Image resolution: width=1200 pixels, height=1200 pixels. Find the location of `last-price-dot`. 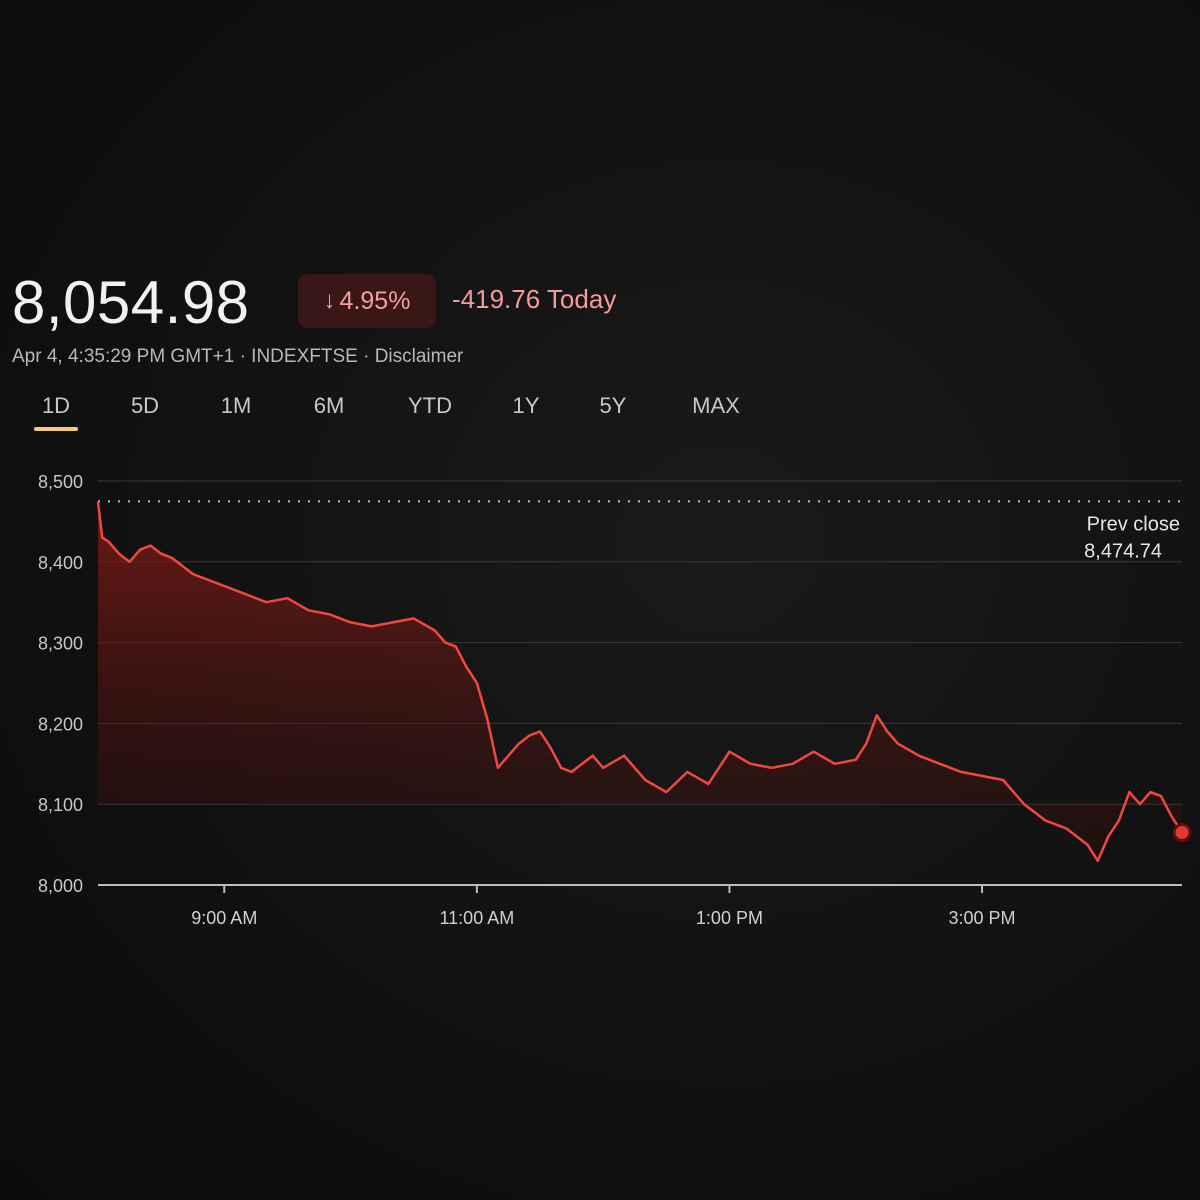

last-price-dot is located at coordinates (1182, 832).